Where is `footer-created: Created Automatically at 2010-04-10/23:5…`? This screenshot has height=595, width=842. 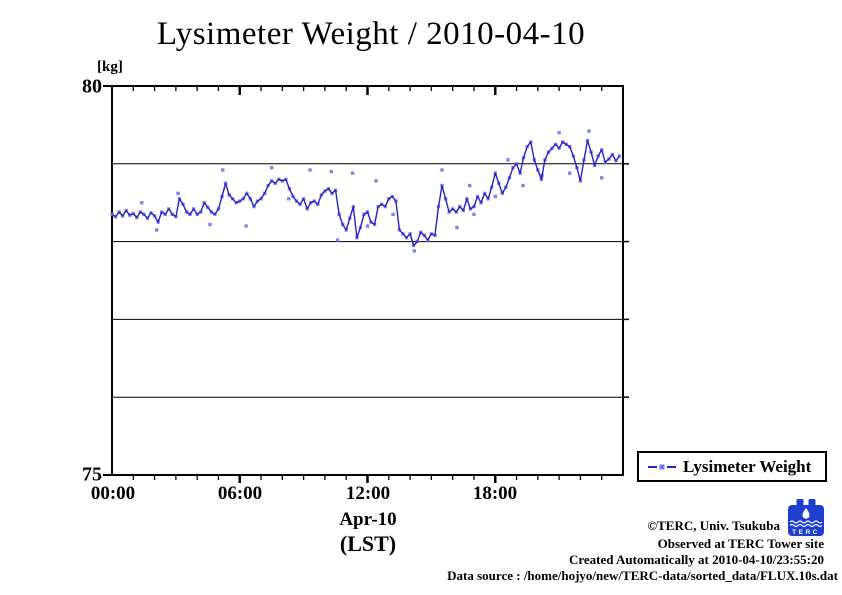
footer-created: Created Automatically at 2010-04-10/23:5… is located at coordinates (696, 559).